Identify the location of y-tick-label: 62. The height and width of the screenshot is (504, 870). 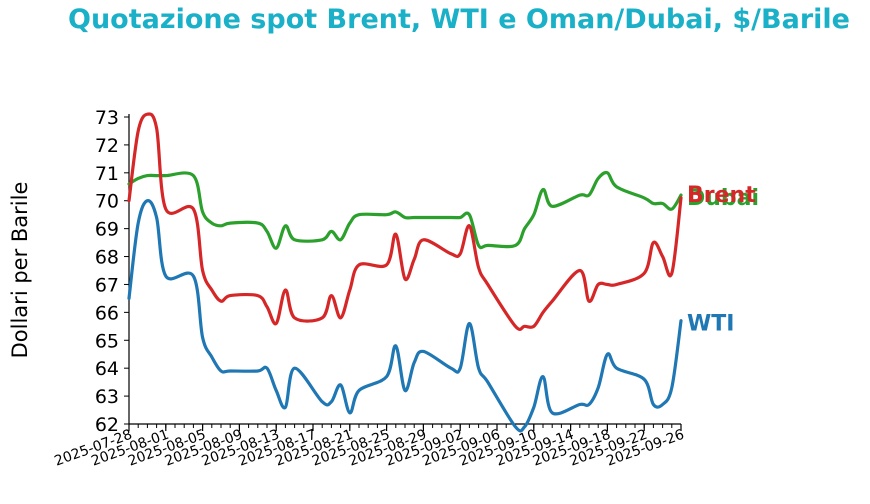
(107, 425).